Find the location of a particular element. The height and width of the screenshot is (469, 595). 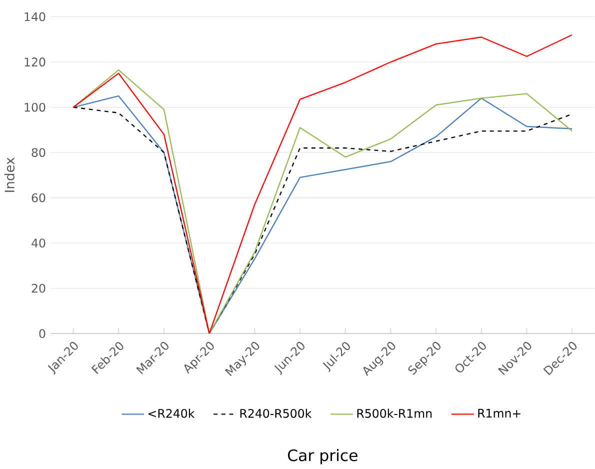

x-axis-title: Car price is located at coordinates (323, 456).